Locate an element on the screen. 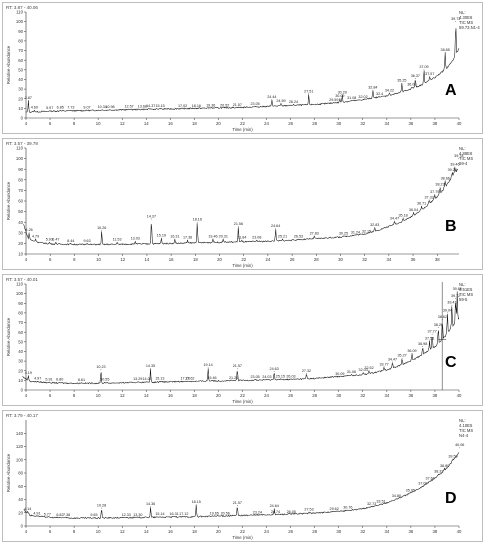 This screenshot has height=550, width=485. y-axis-title: Relative Abundance is located at coordinates (8, 64).